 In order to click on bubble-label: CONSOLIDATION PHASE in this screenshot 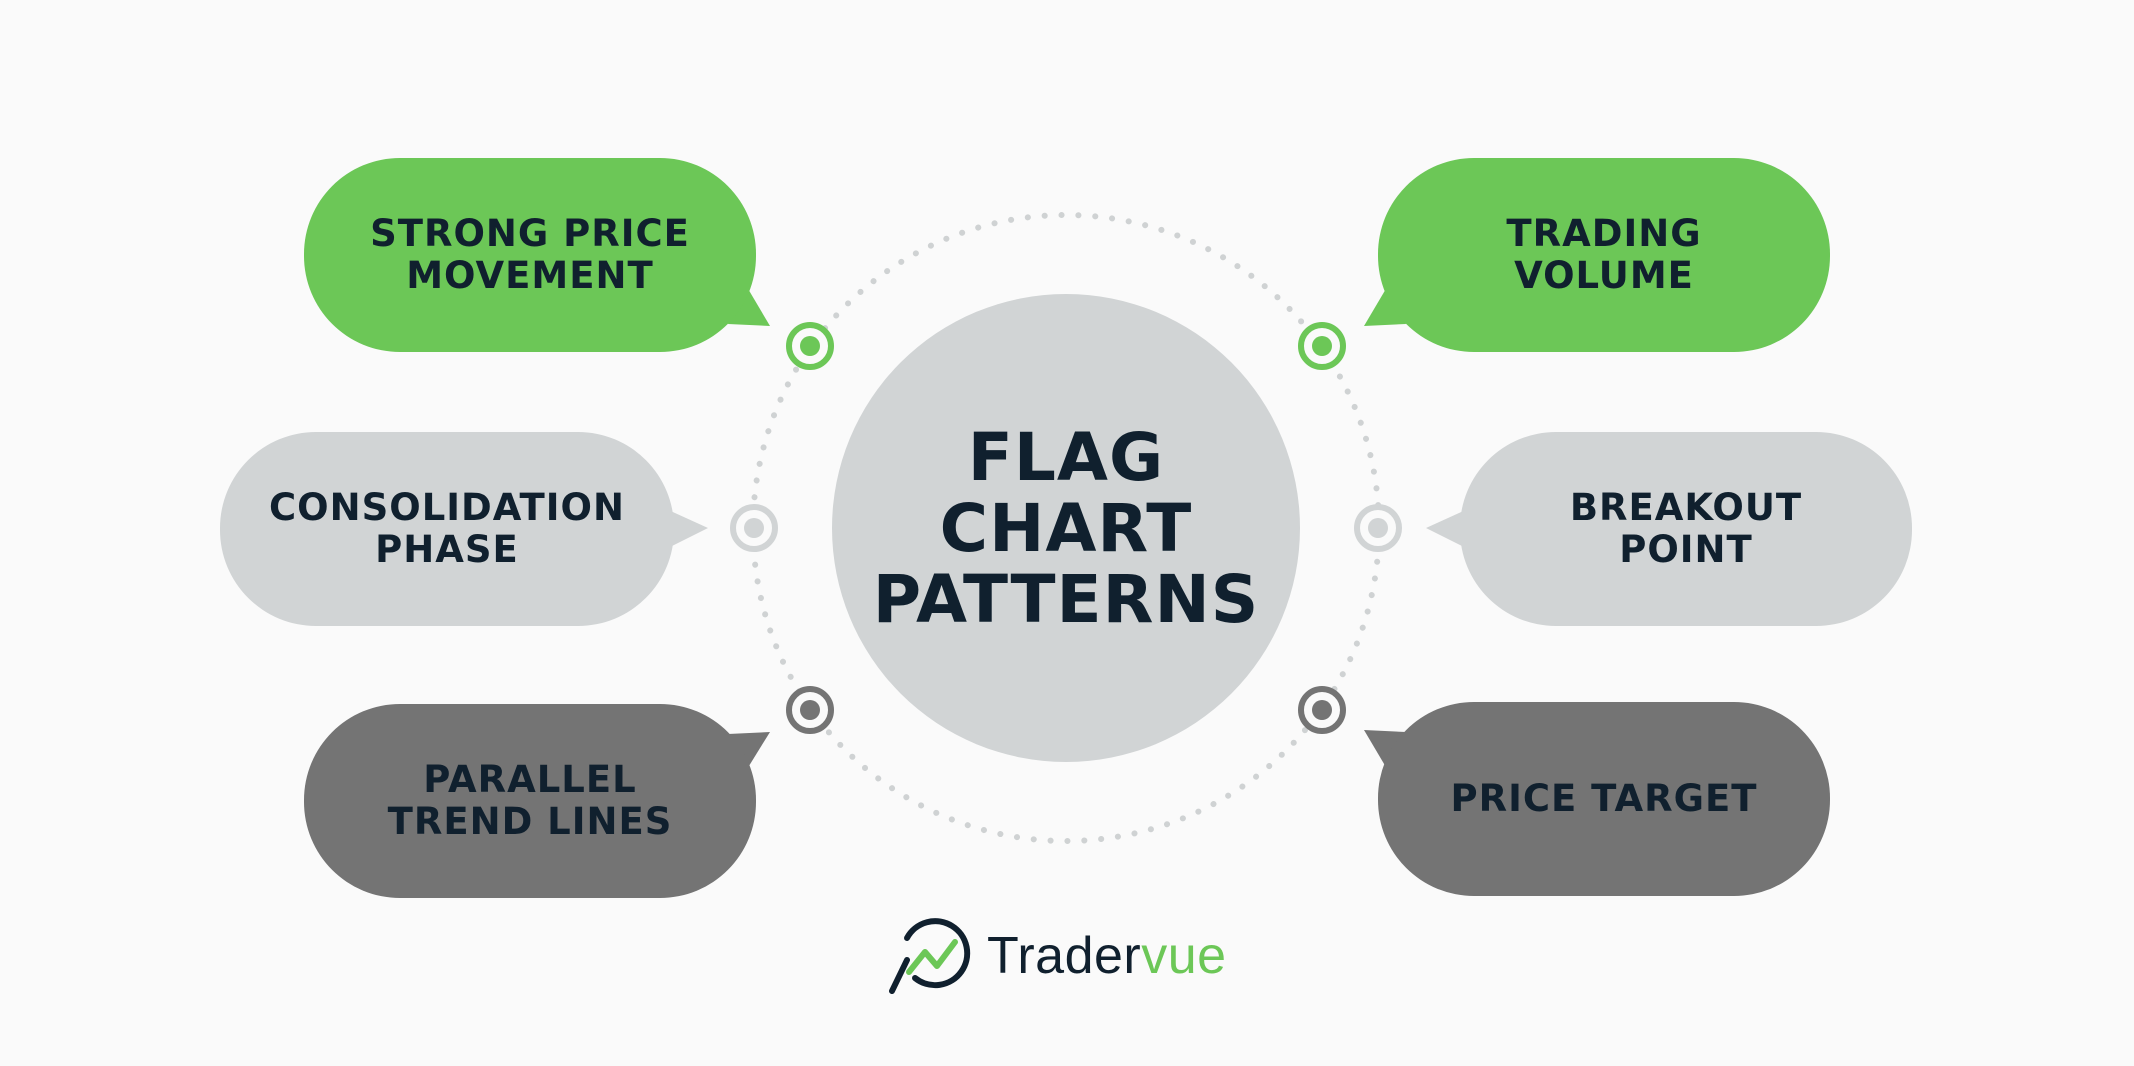, I will do `click(447, 528)`.